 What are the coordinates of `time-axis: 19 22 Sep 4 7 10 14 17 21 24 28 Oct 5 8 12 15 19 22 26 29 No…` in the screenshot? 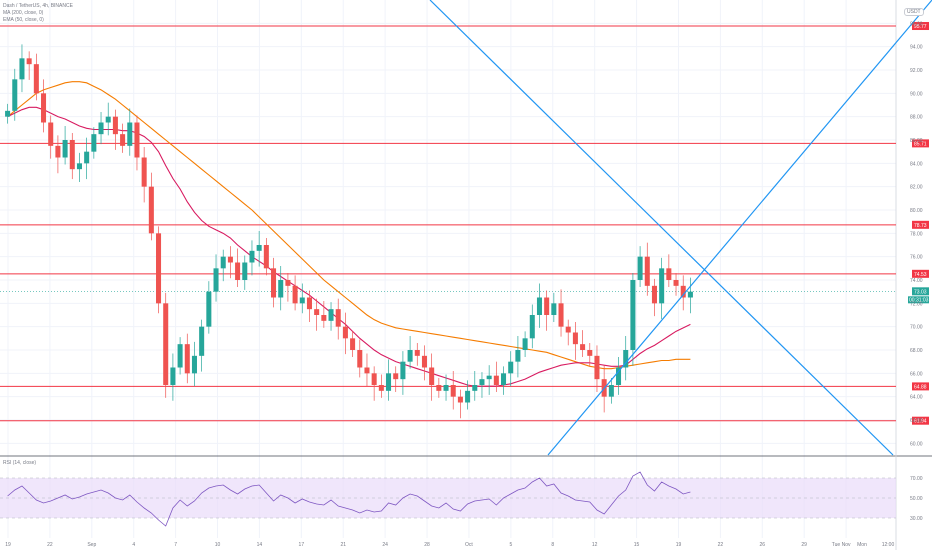 It's located at (449, 545).